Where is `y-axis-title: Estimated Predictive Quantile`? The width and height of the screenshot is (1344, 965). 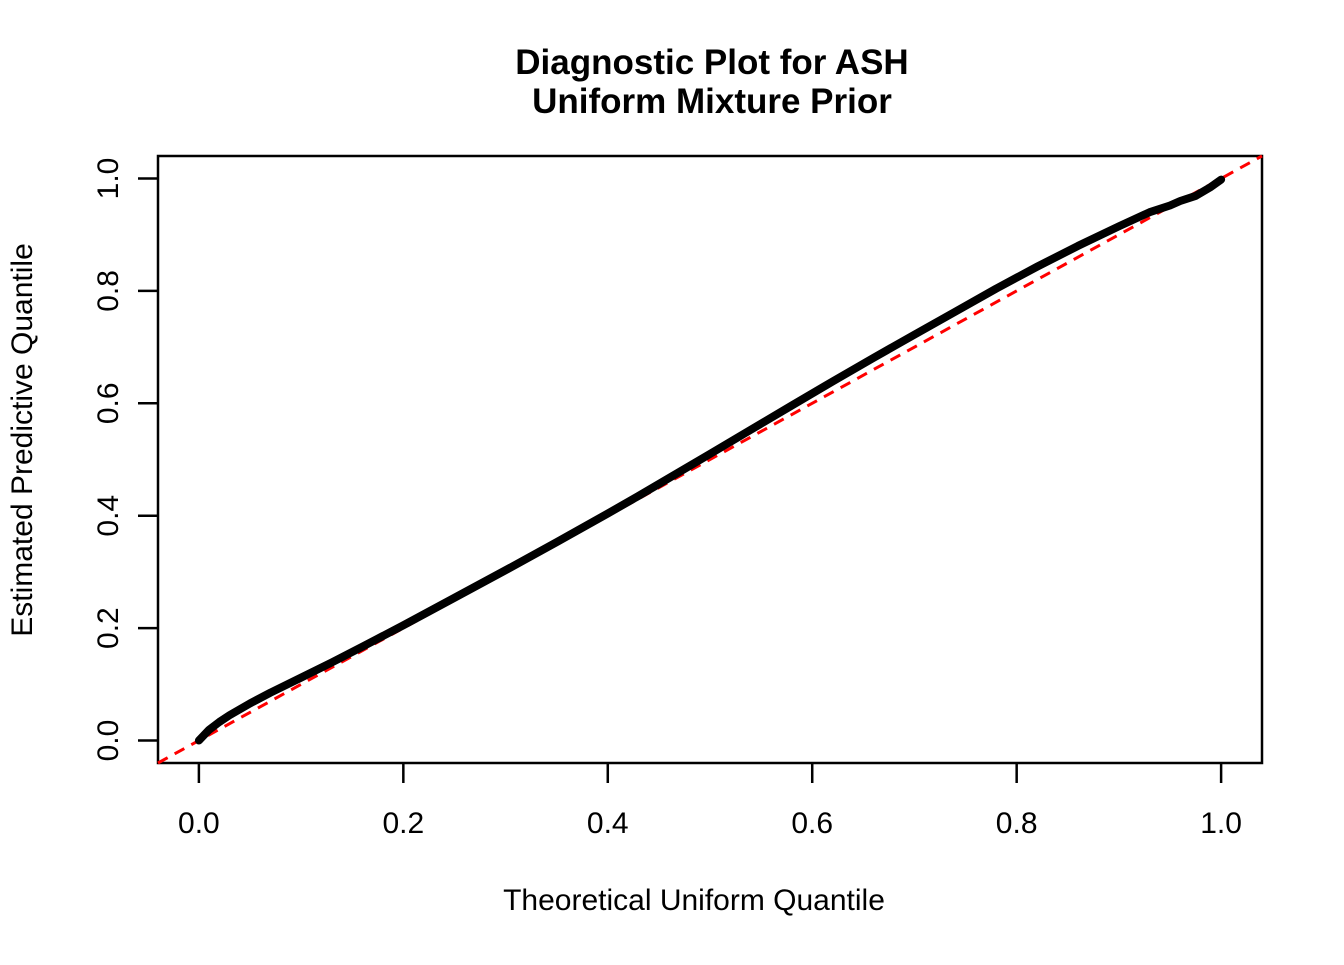
y-axis-title: Estimated Predictive Quantile is located at coordinates (22, 440).